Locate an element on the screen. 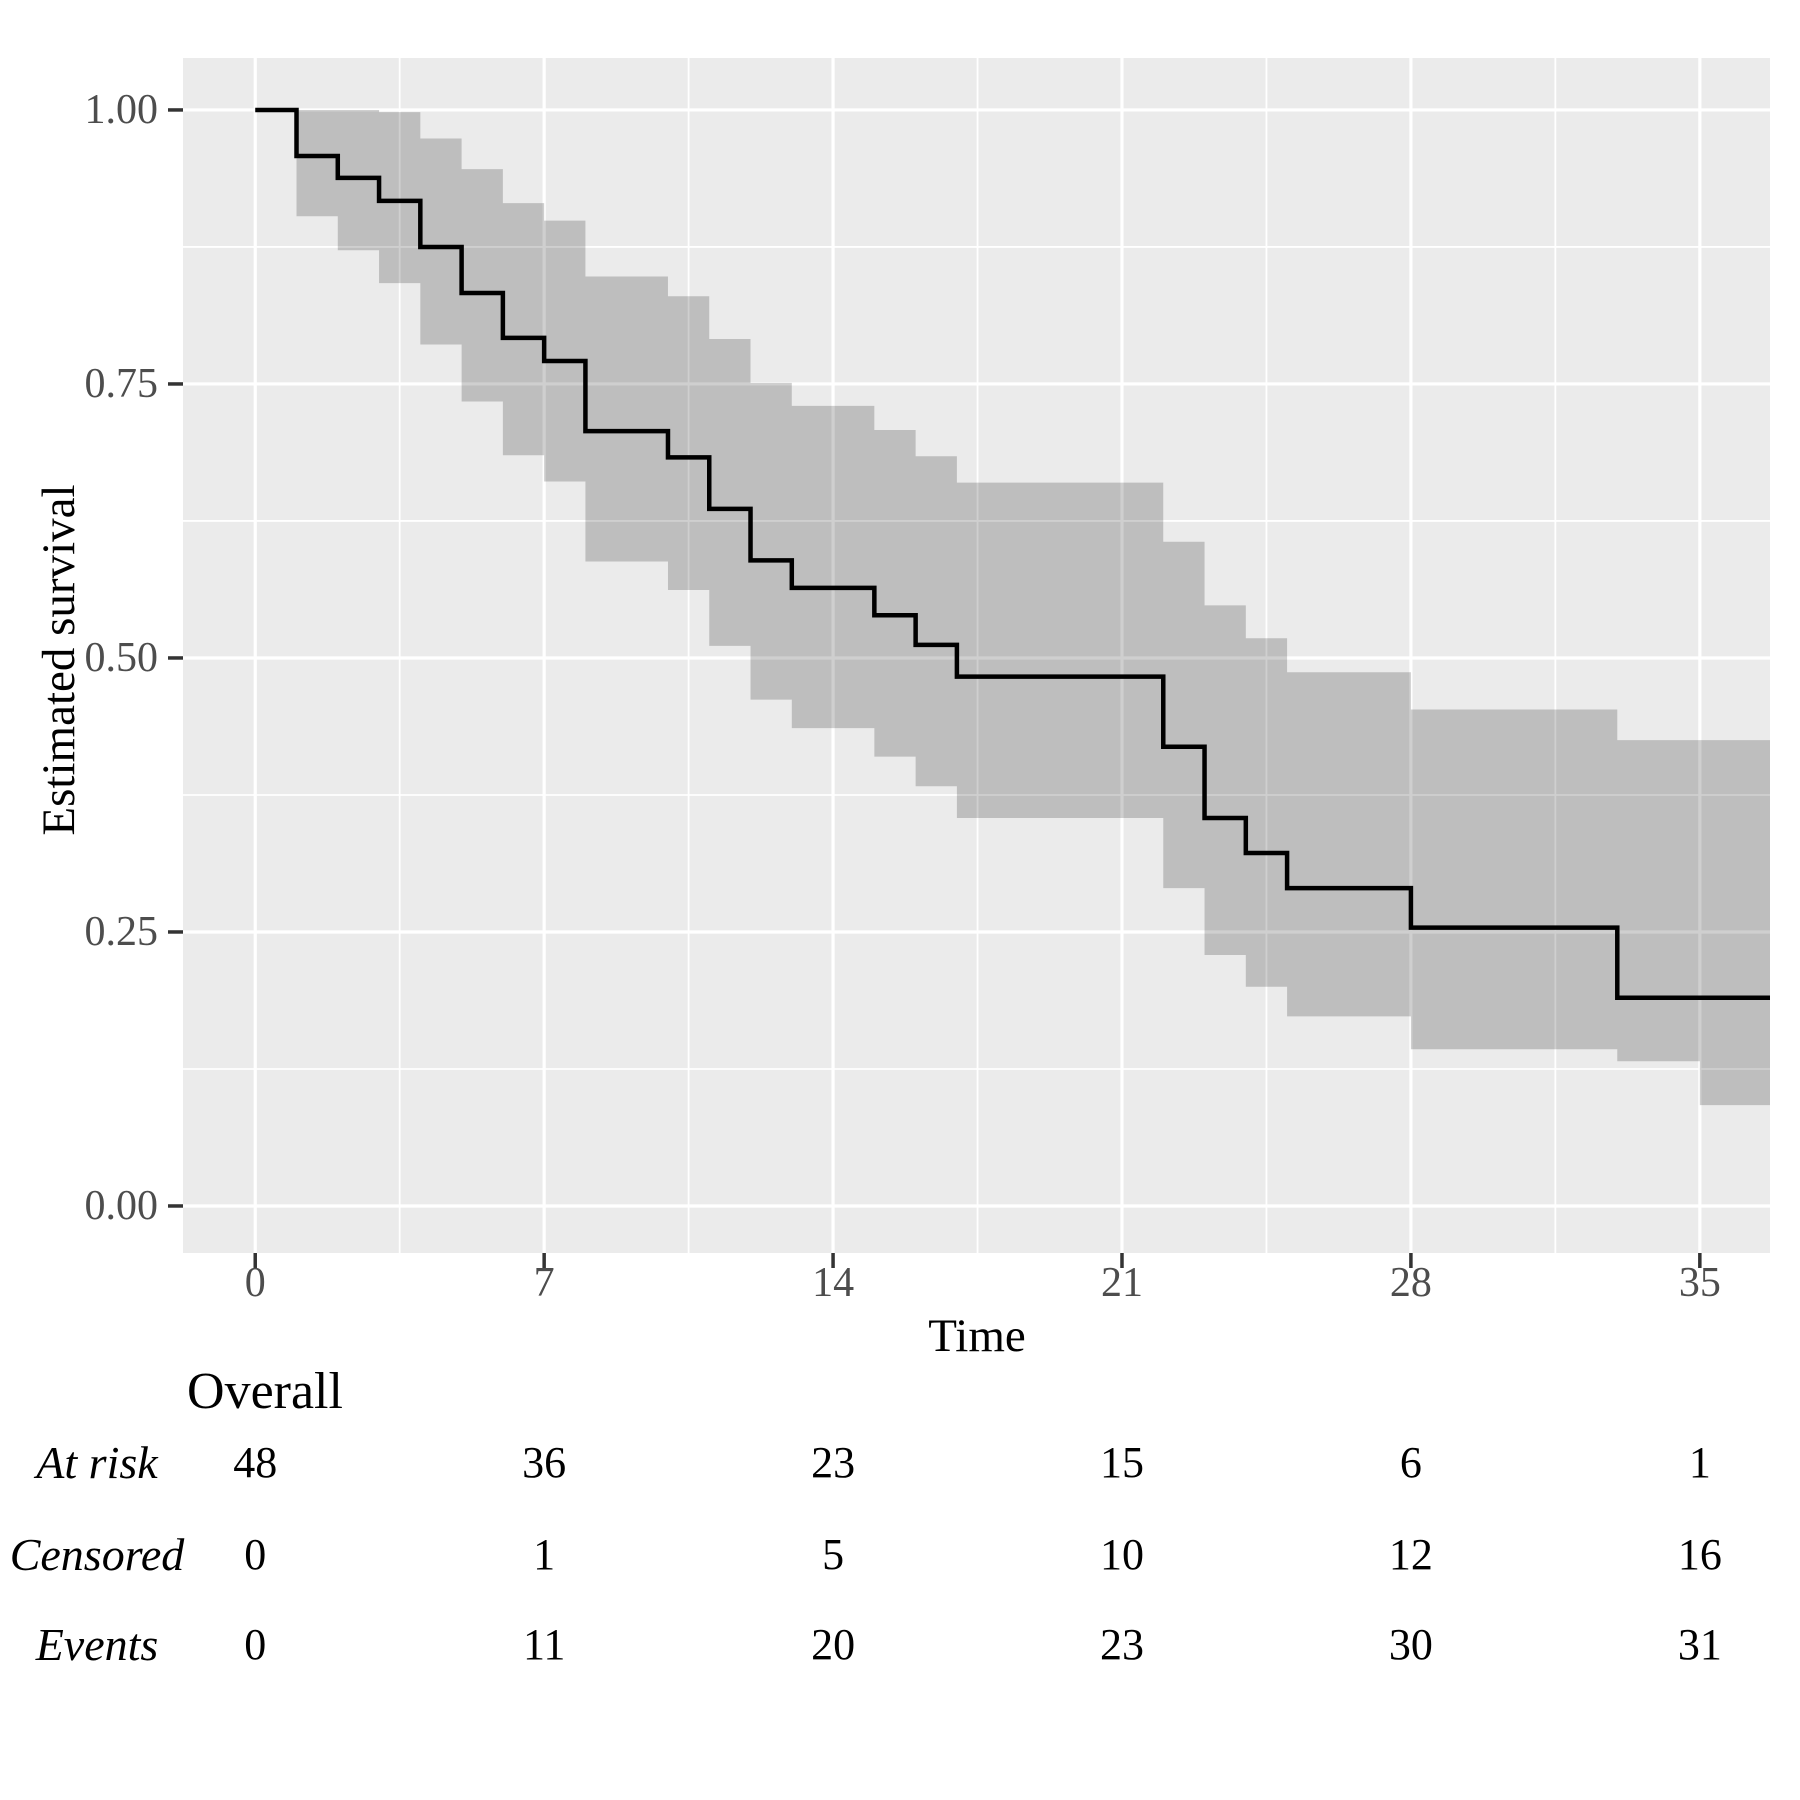 Image resolution: width=1800 pixels, height=1800 pixels. risk-table-value: 12 is located at coordinates (1410, 1554).